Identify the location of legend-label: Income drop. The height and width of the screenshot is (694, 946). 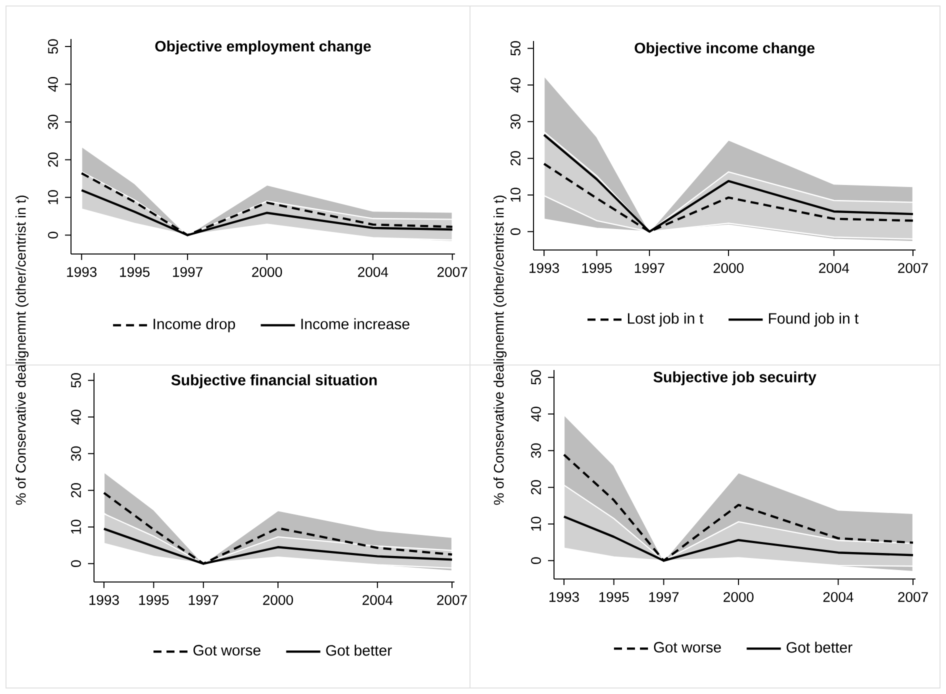
(195, 325).